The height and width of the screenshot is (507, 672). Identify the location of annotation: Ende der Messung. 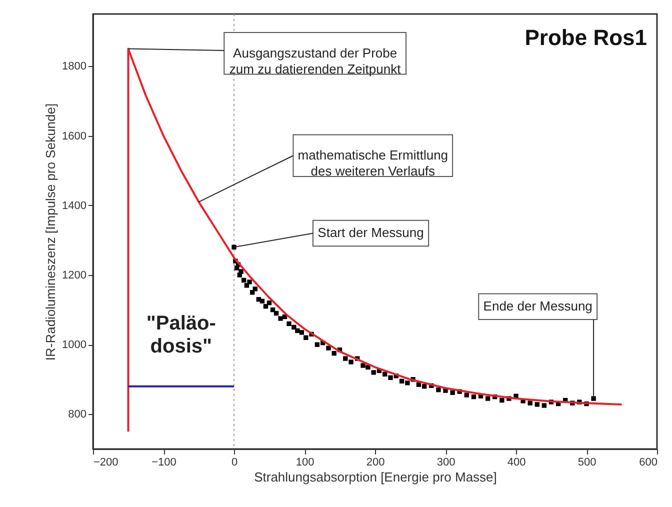
(537, 306).